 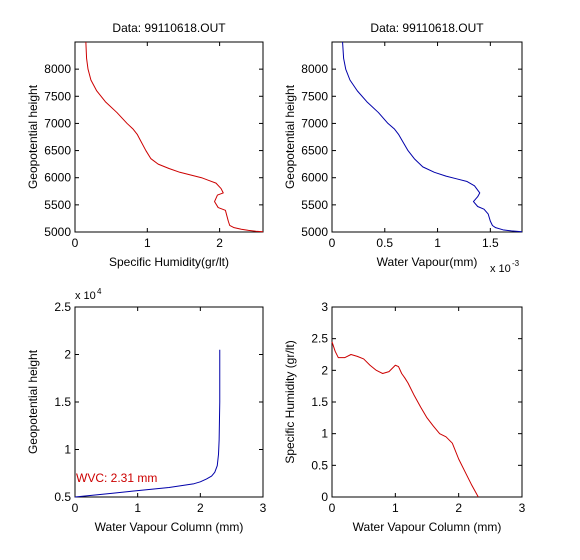 I want to click on x-tick-label: 0.5, so click(x=384, y=243).